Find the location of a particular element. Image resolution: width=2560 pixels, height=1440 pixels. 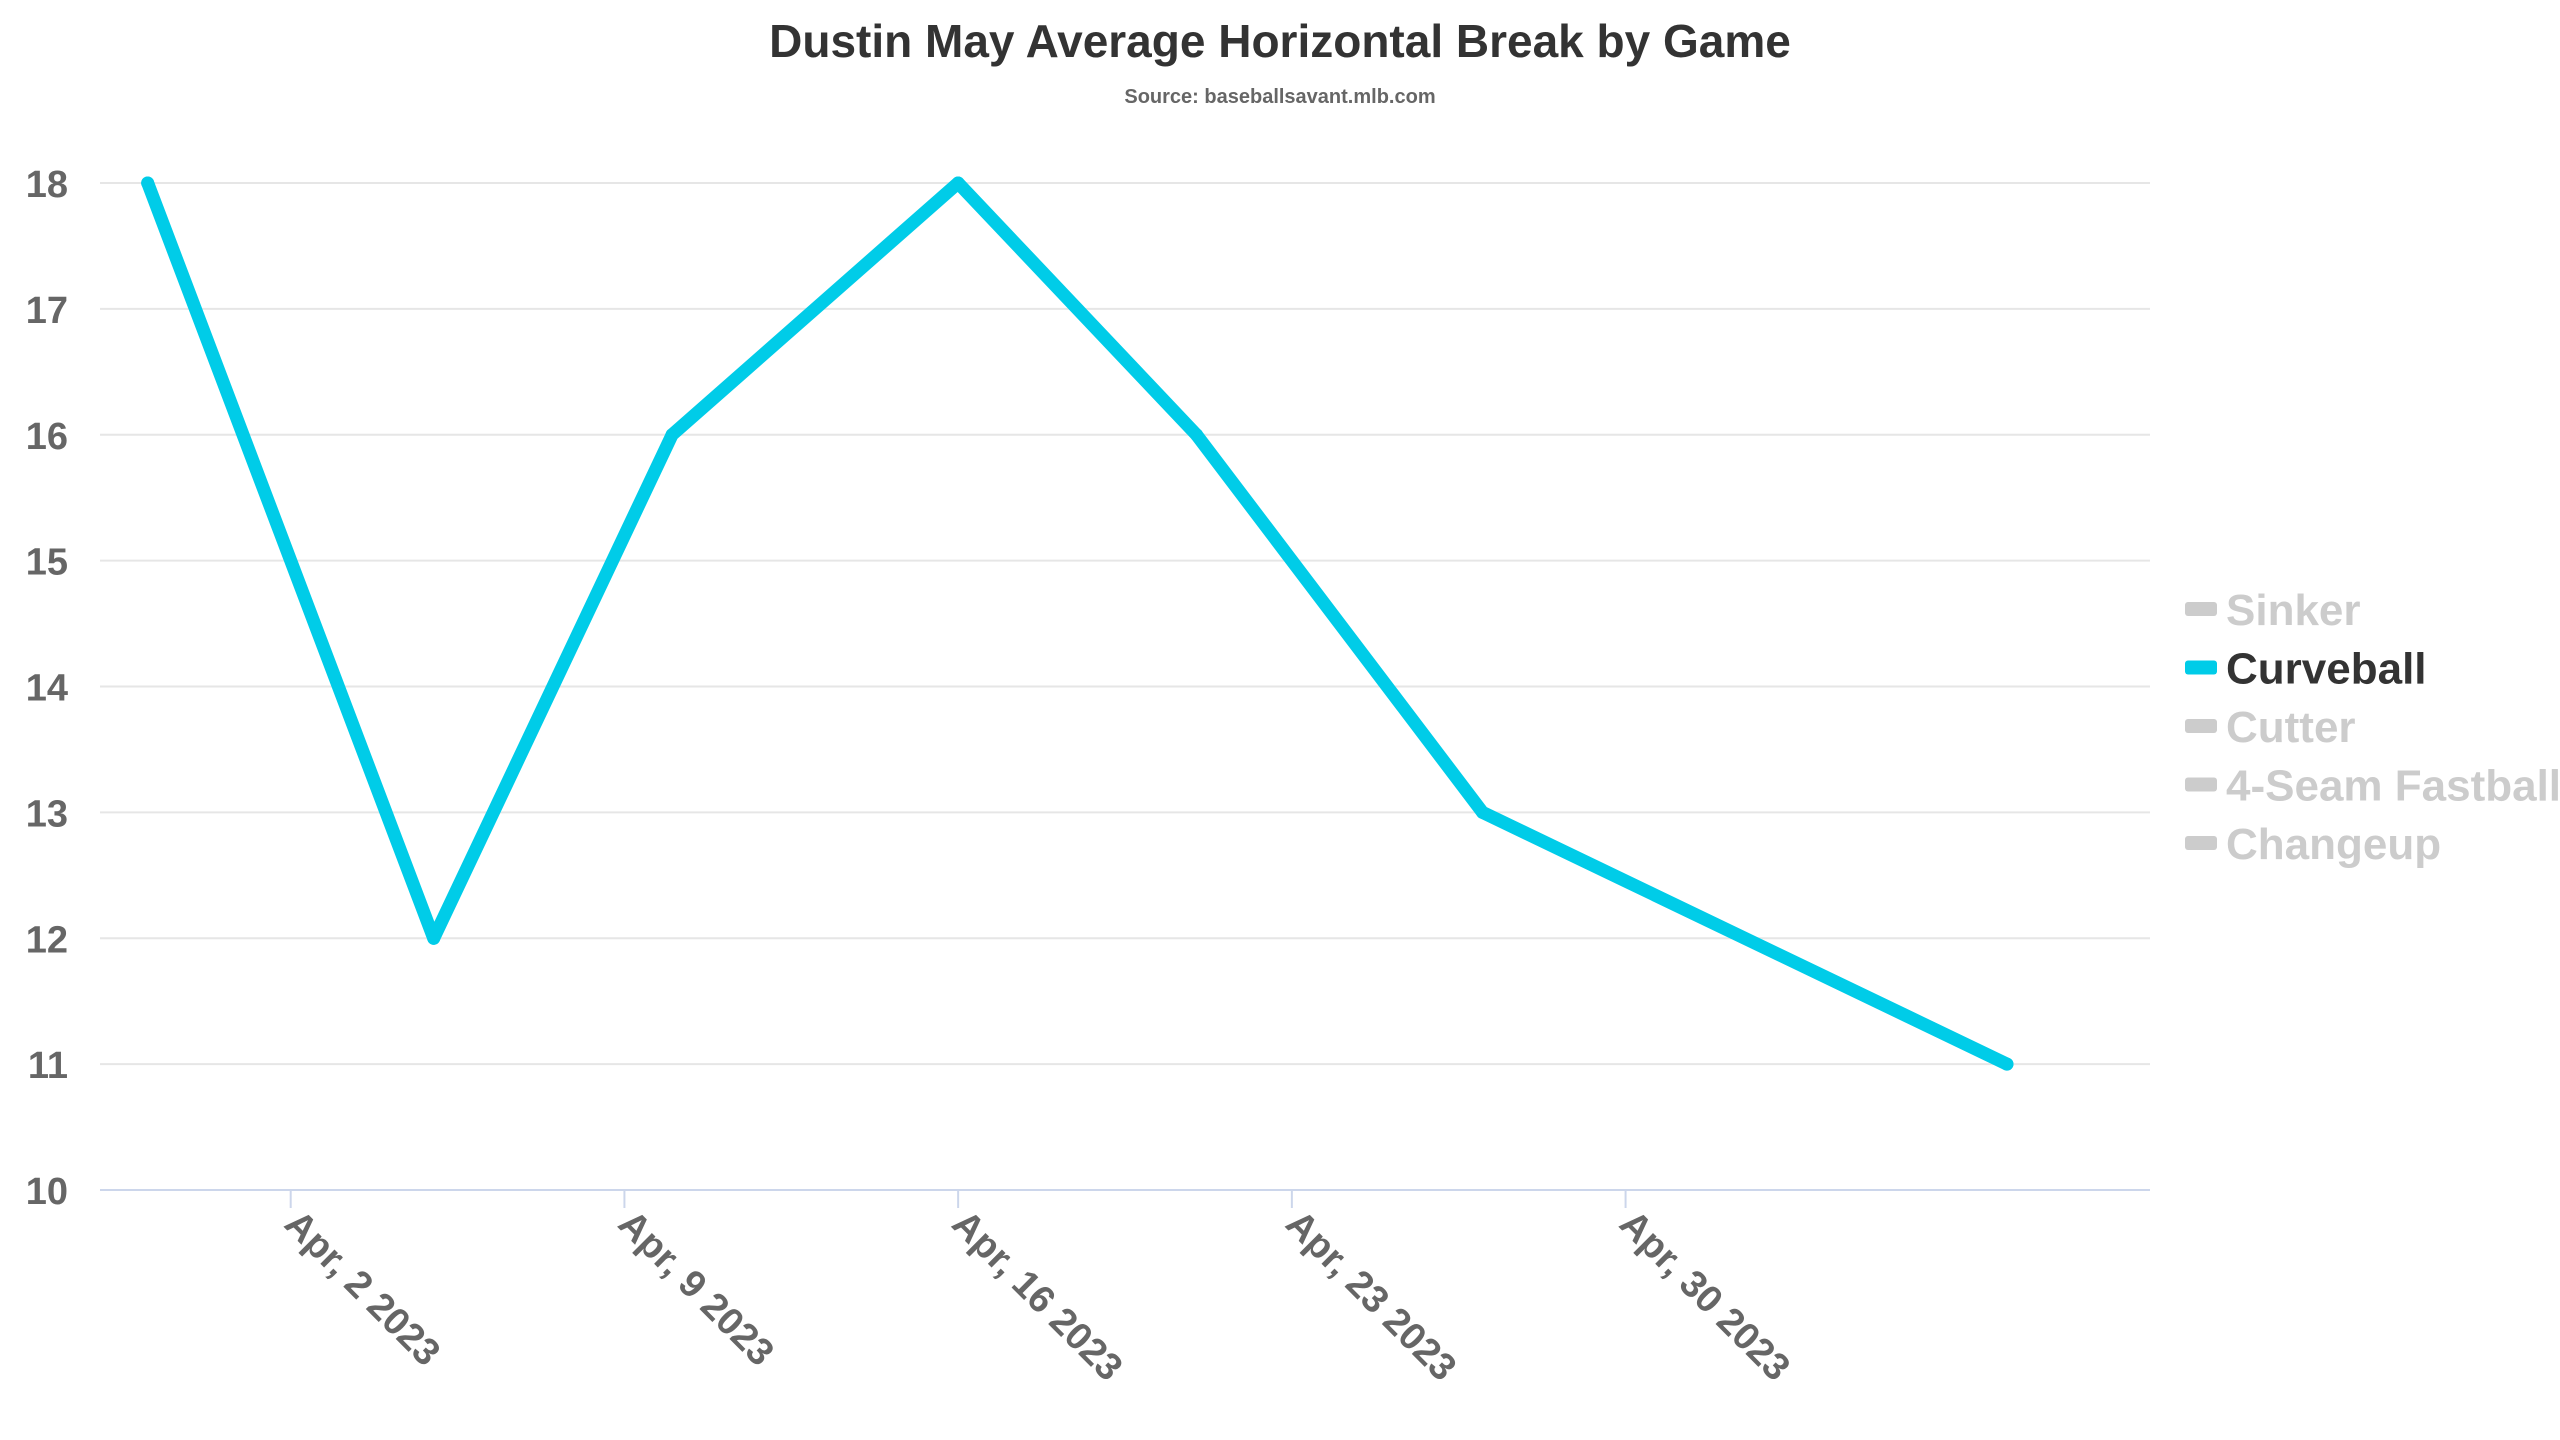

y-tick-label: 18 is located at coordinates (47, 185).